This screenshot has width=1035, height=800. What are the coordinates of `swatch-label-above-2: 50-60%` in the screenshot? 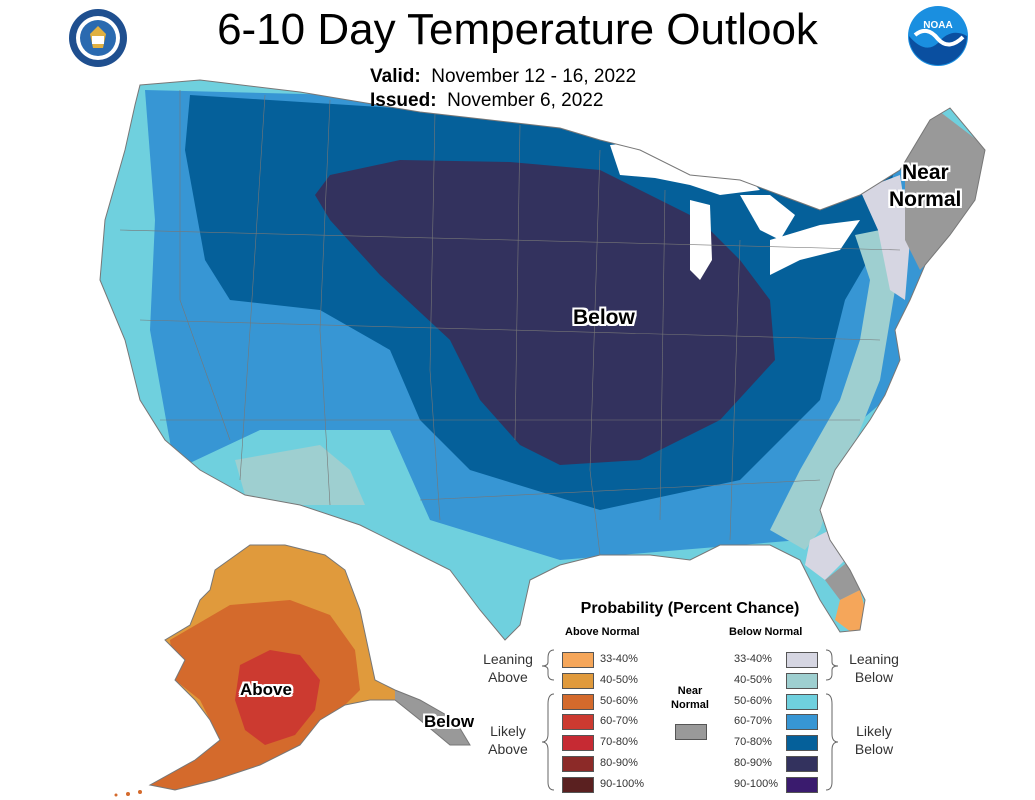 It's located at (619, 700).